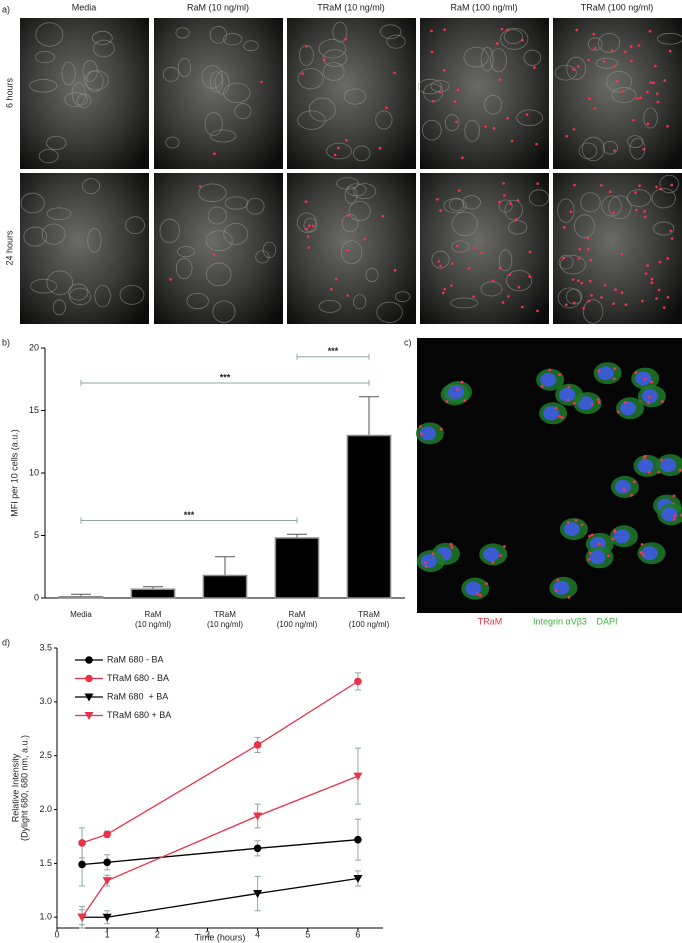  I want to click on cells, so click(548, 481).